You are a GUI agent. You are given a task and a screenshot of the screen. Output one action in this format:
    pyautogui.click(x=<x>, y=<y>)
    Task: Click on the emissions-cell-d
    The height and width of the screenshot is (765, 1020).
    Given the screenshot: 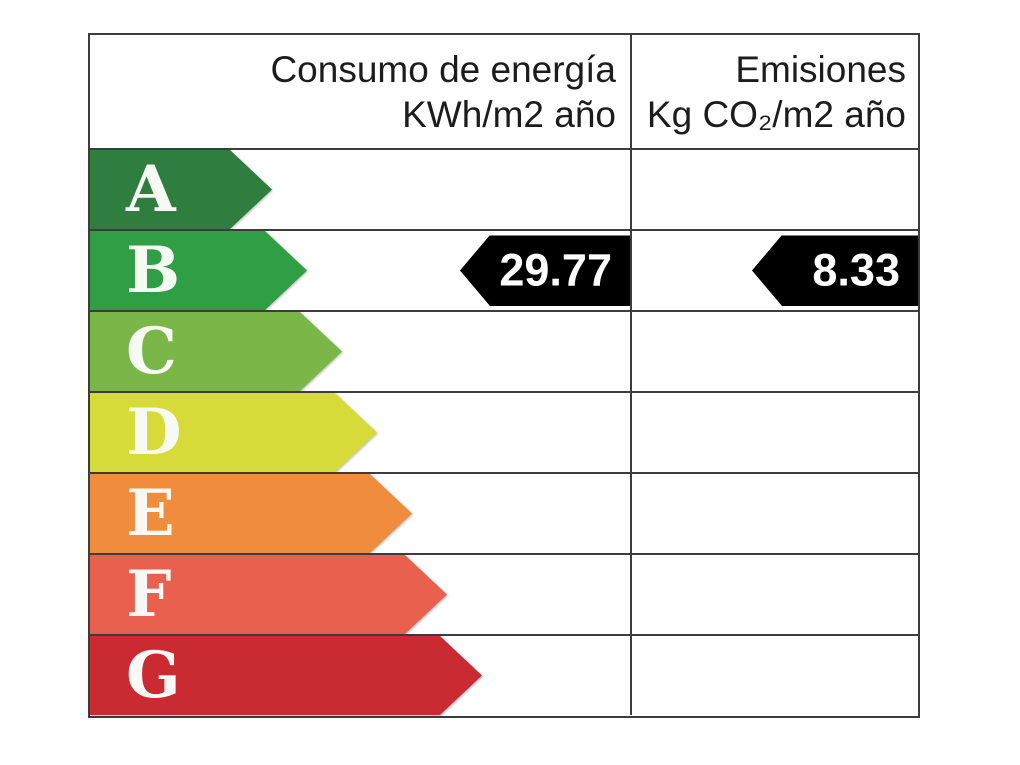 What is the action you would take?
    pyautogui.click(x=774, y=432)
    